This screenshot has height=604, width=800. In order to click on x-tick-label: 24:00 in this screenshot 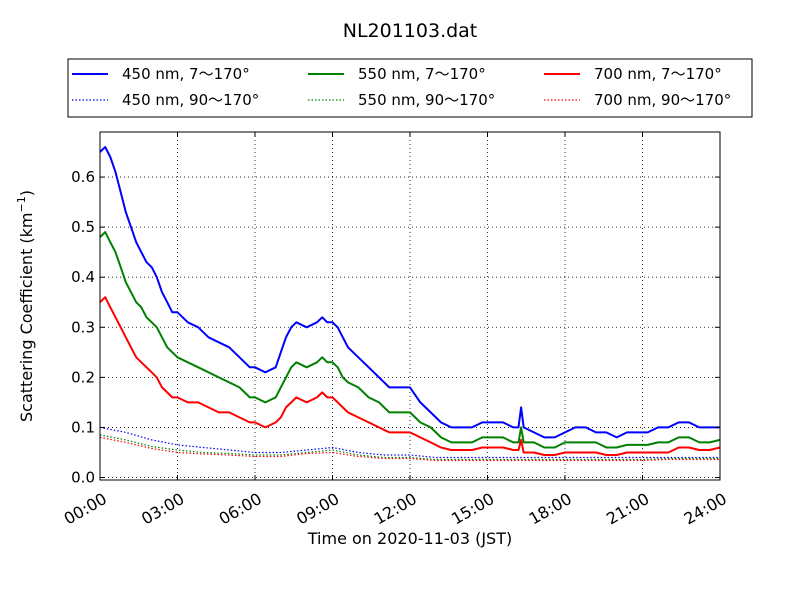, I will do `click(705, 509)`.